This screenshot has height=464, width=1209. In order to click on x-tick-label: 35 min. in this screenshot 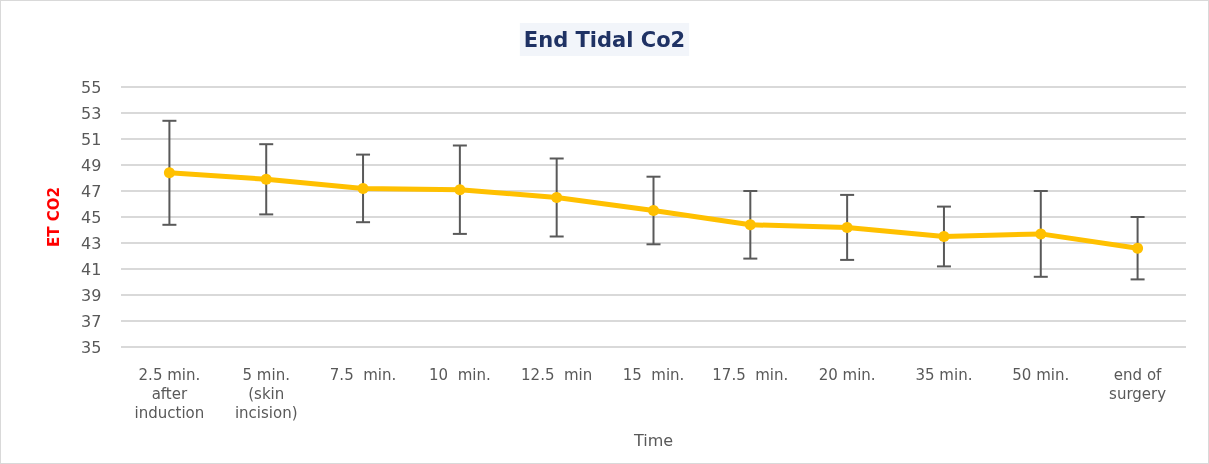, I will do `click(944, 374)`.